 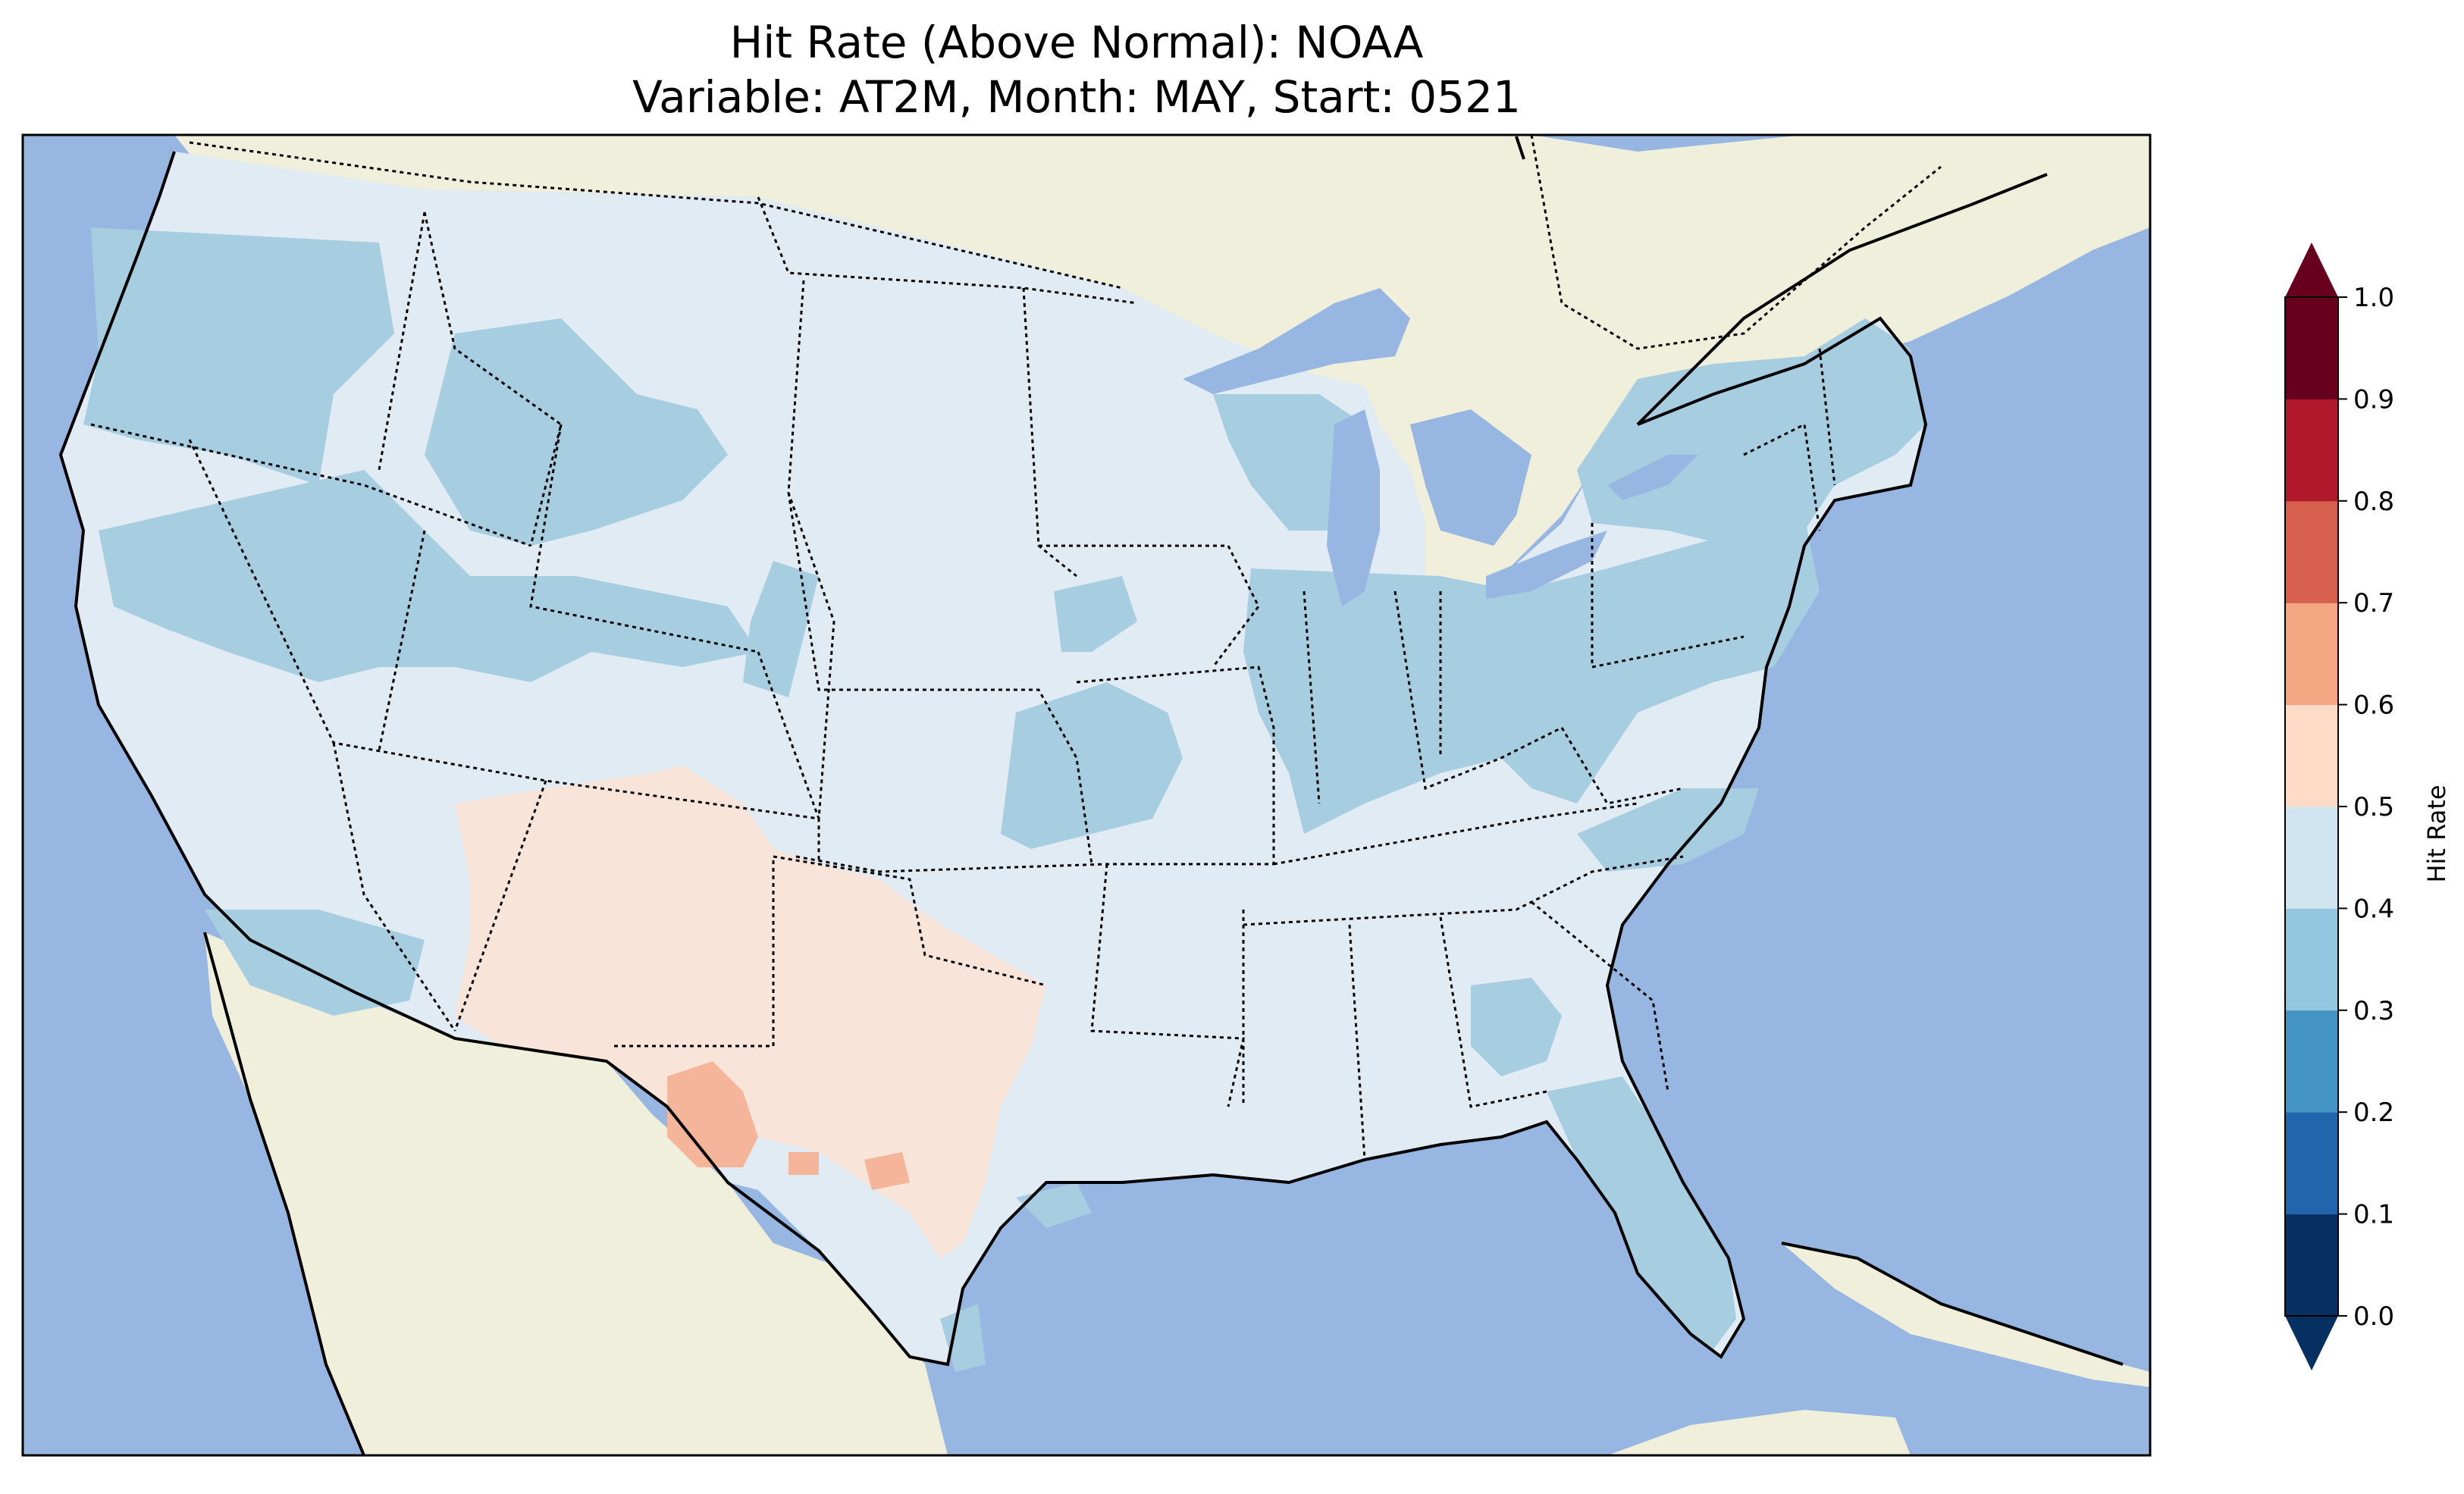 I want to click on colorbar-ticks: 0.0 0.1 0.2 0.3 0.4 0.5 0.6 0.7 0.8 0.9 1.0, so click(x=2366, y=807).